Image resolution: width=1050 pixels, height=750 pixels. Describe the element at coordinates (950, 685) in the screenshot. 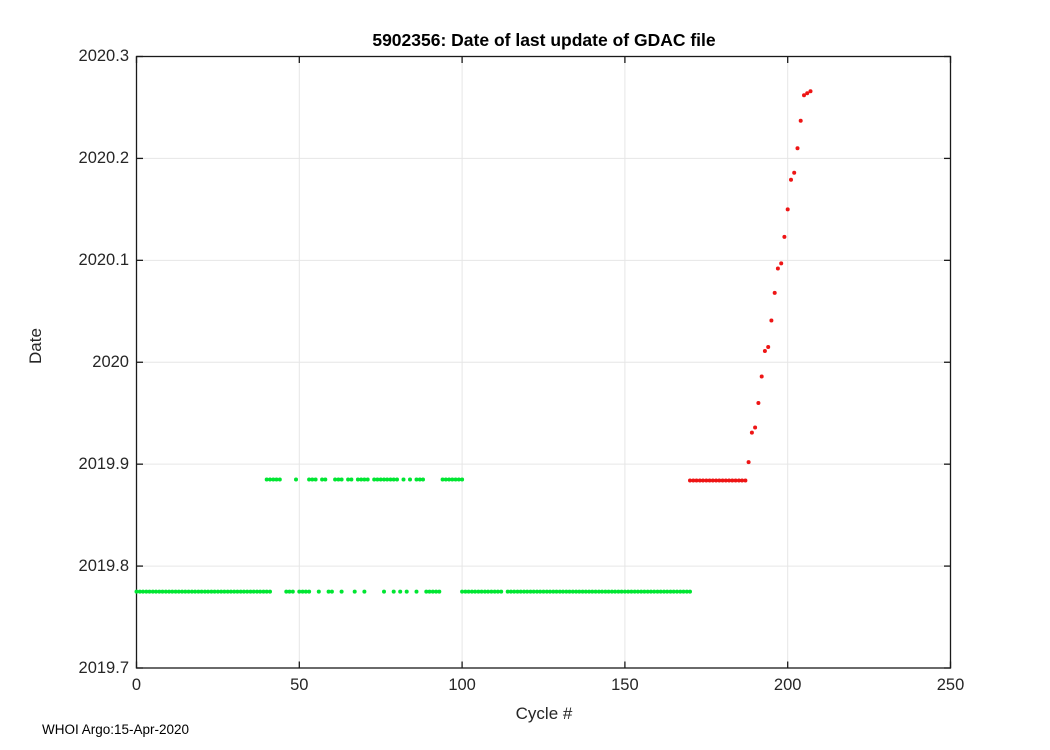

I see `x-tick-label: 250` at that location.